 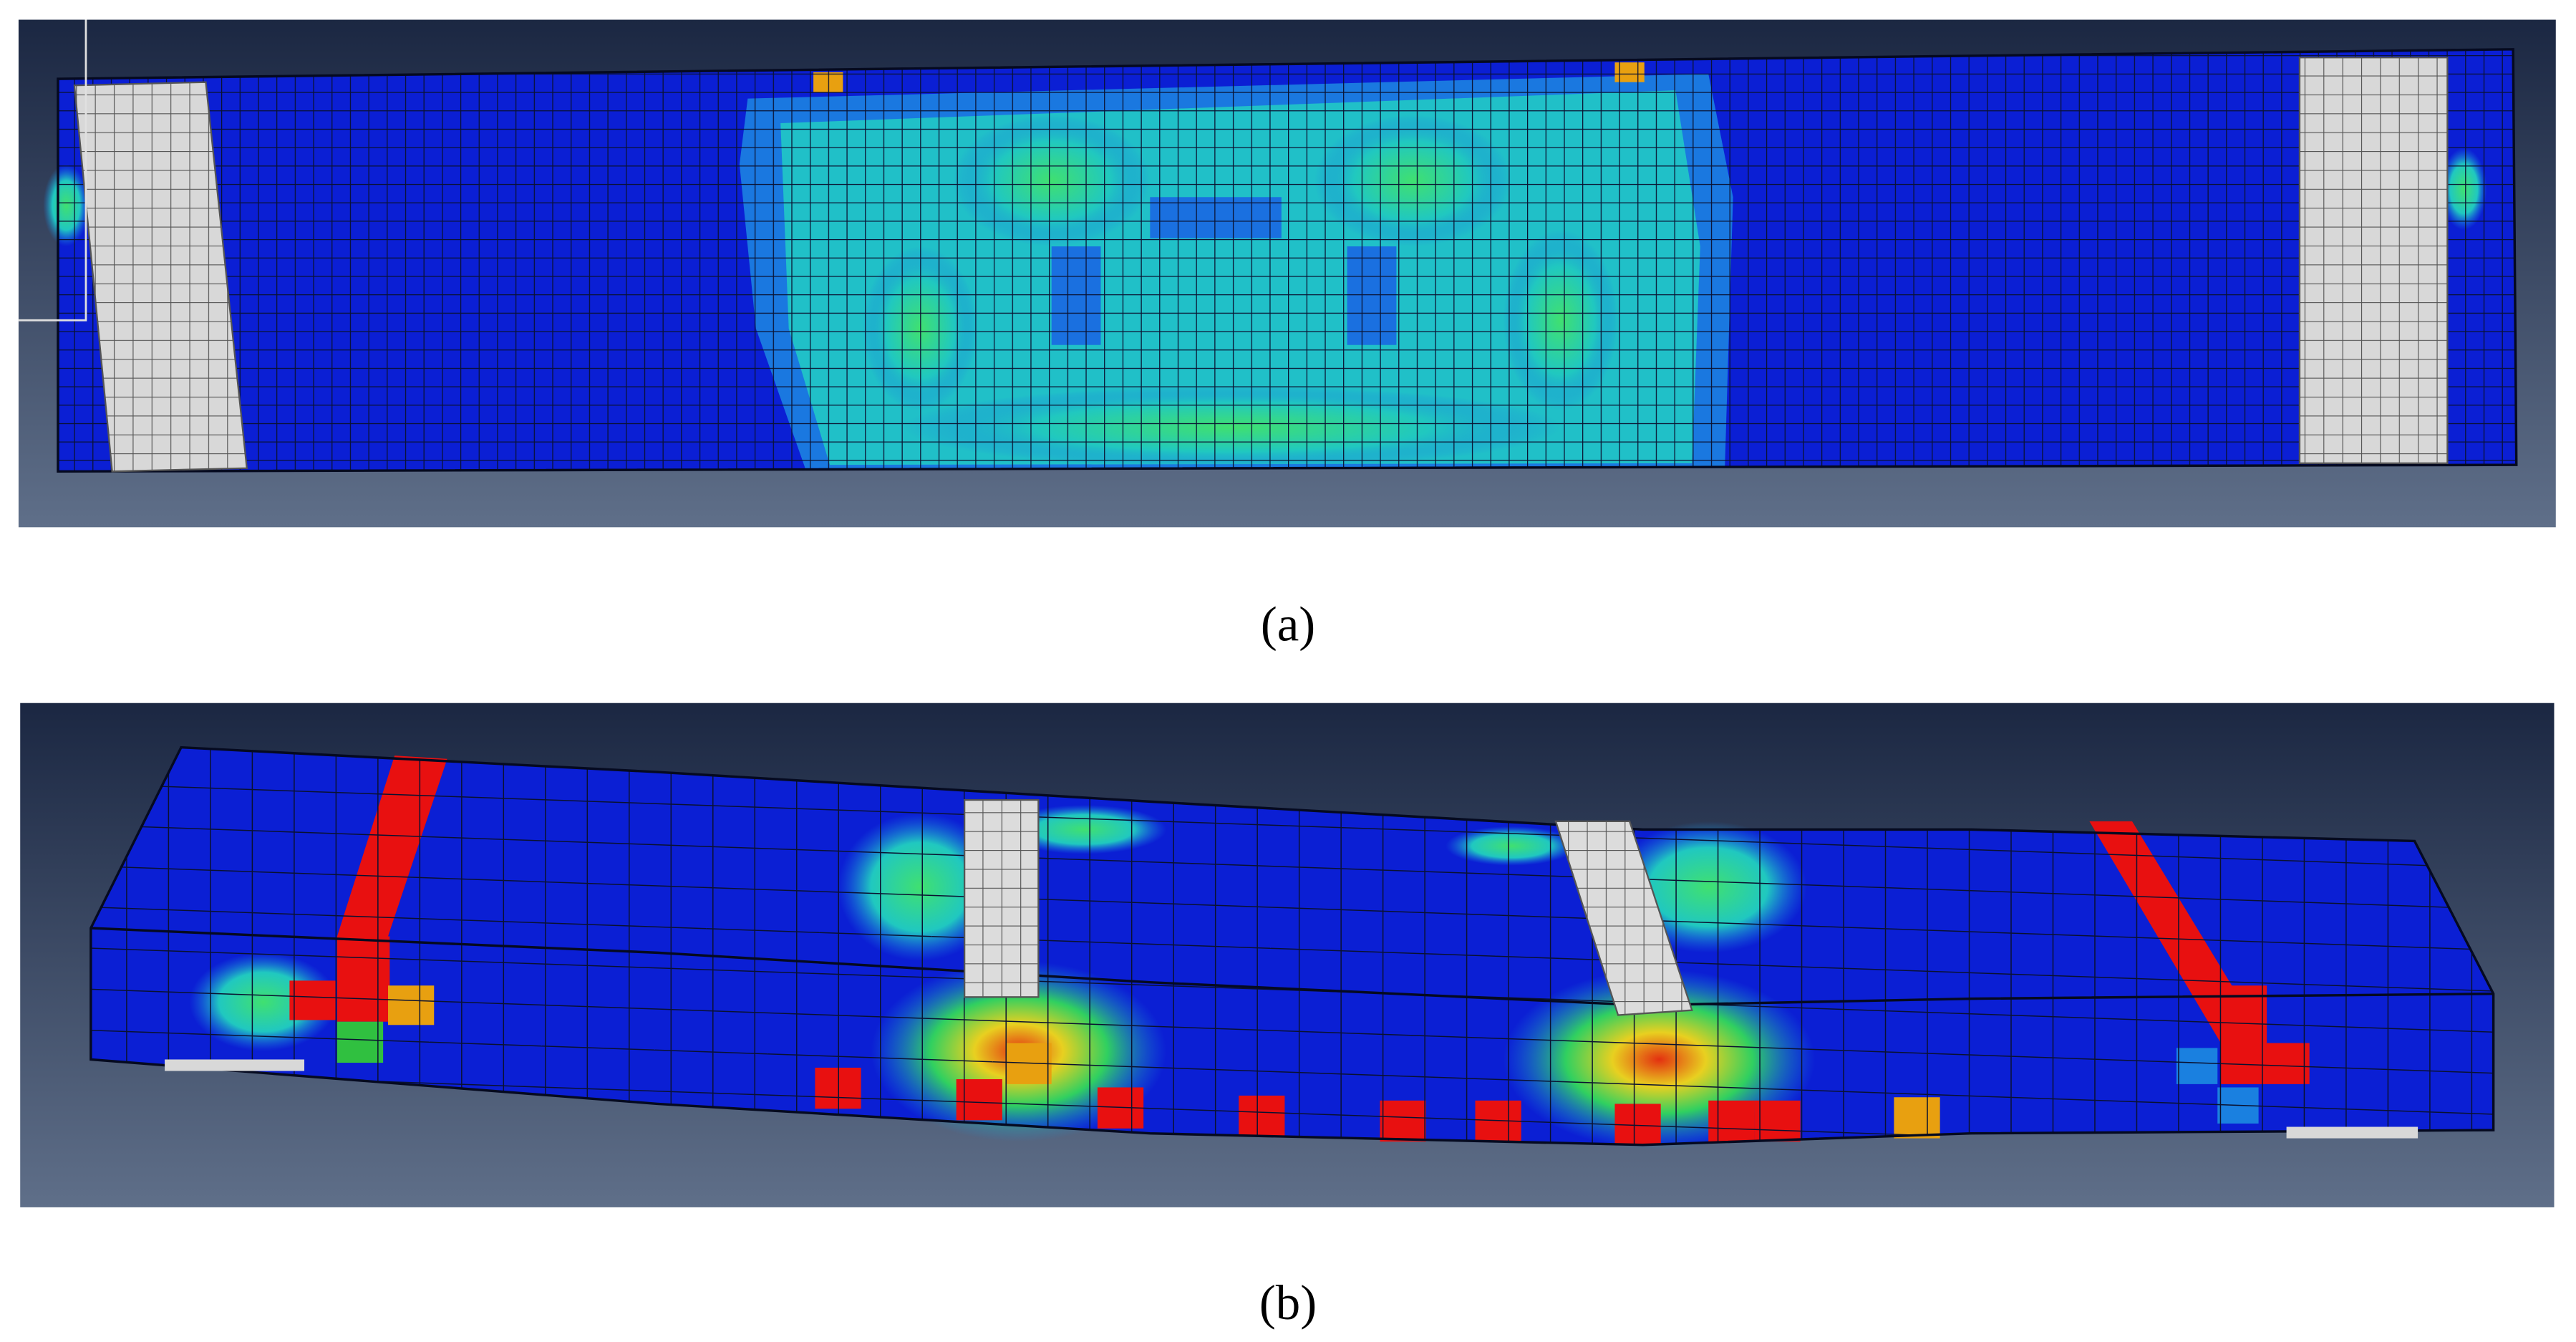 I want to click on right-support-plate-mesh, so click(x=2374, y=260).